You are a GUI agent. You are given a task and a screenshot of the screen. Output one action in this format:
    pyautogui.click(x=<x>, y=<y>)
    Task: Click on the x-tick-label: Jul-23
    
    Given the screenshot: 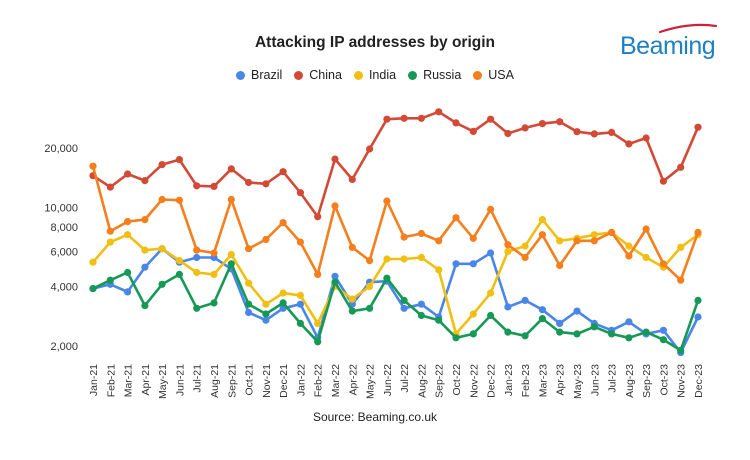 What is the action you would take?
    pyautogui.click(x=613, y=378)
    